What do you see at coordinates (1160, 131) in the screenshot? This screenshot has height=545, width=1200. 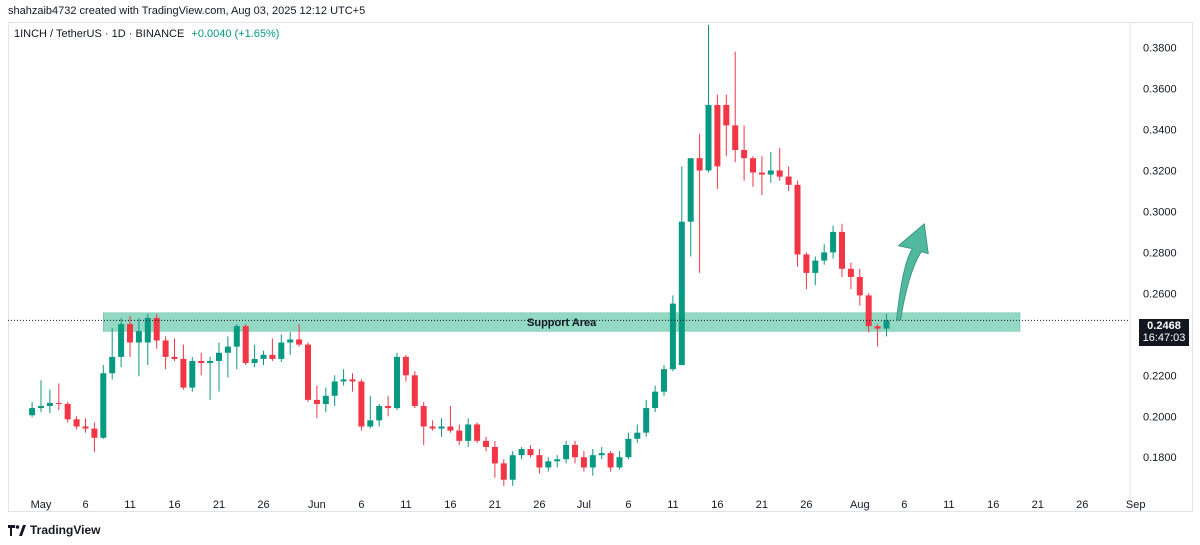 I see `price-tick-label: 0.3400` at bounding box center [1160, 131].